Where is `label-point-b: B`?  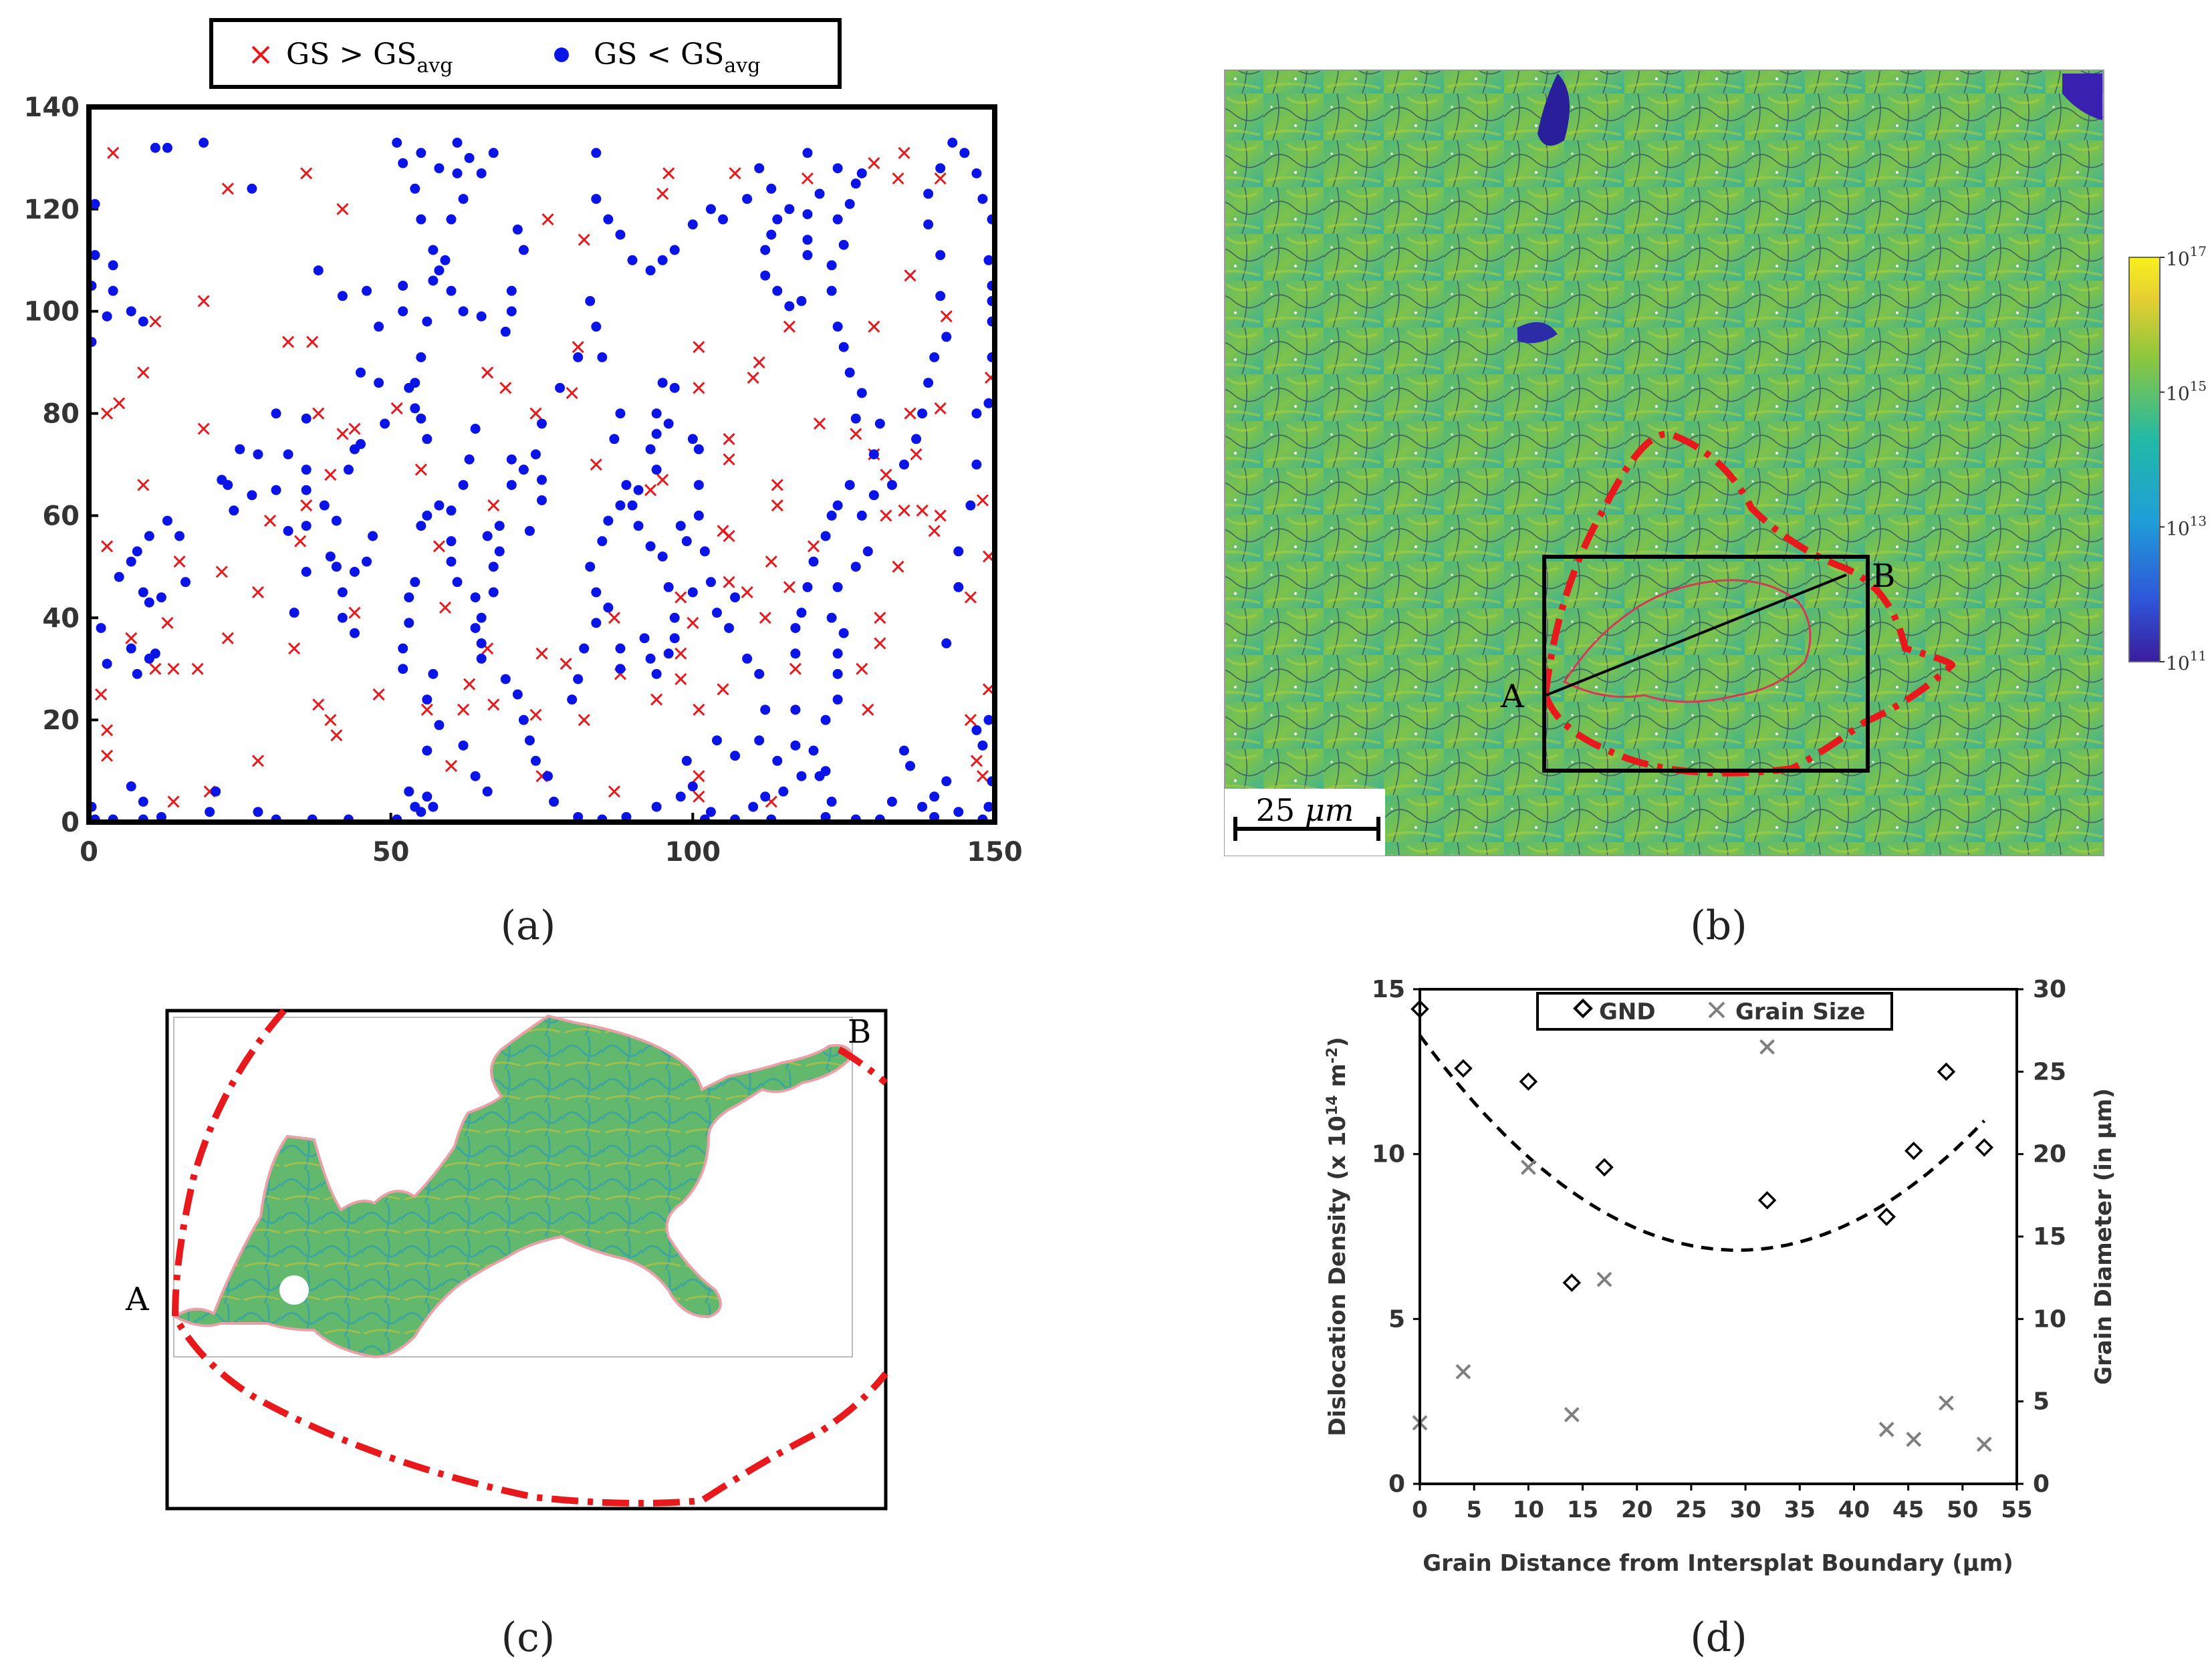 label-point-b: B is located at coordinates (1883, 576).